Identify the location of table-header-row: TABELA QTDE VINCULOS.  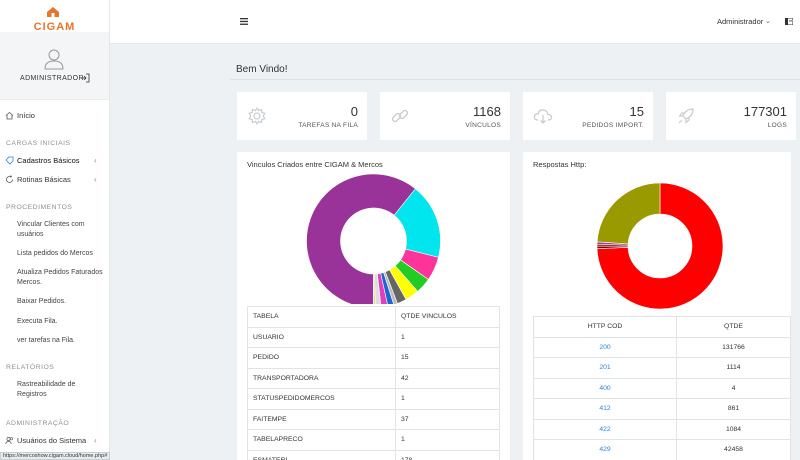
(373, 317).